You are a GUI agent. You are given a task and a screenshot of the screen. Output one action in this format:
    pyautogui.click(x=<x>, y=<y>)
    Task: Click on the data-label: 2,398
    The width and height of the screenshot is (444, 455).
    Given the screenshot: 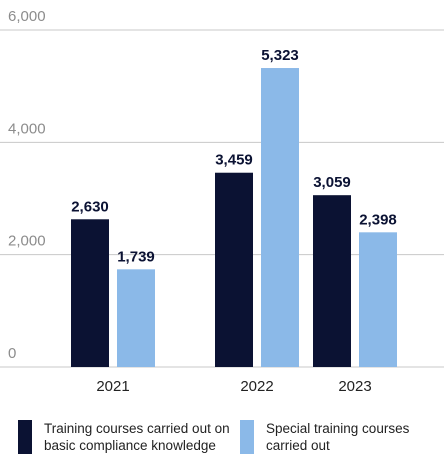 What is the action you would take?
    pyautogui.click(x=378, y=219)
    